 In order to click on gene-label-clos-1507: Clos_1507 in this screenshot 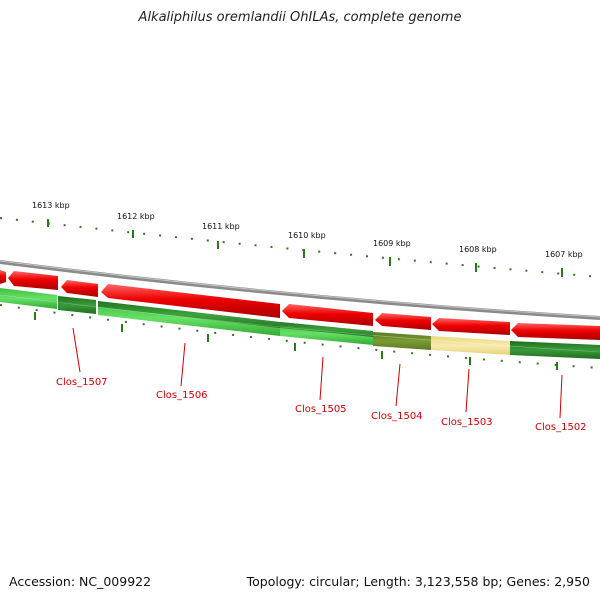, I will do `click(82, 382)`.